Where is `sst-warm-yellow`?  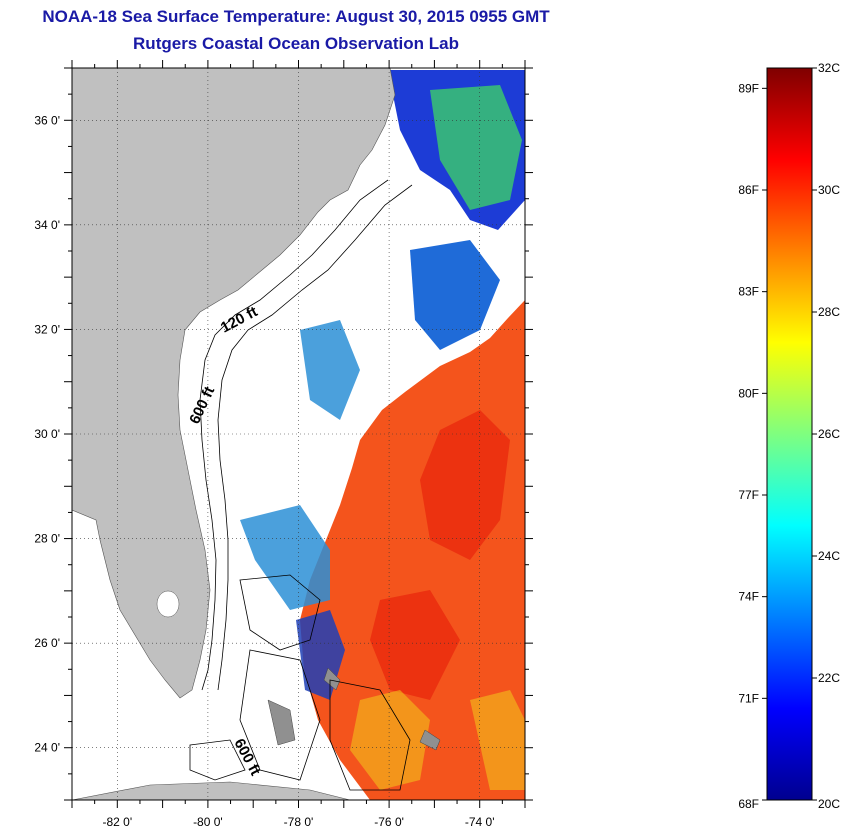 sst-warm-yellow is located at coordinates (437, 740).